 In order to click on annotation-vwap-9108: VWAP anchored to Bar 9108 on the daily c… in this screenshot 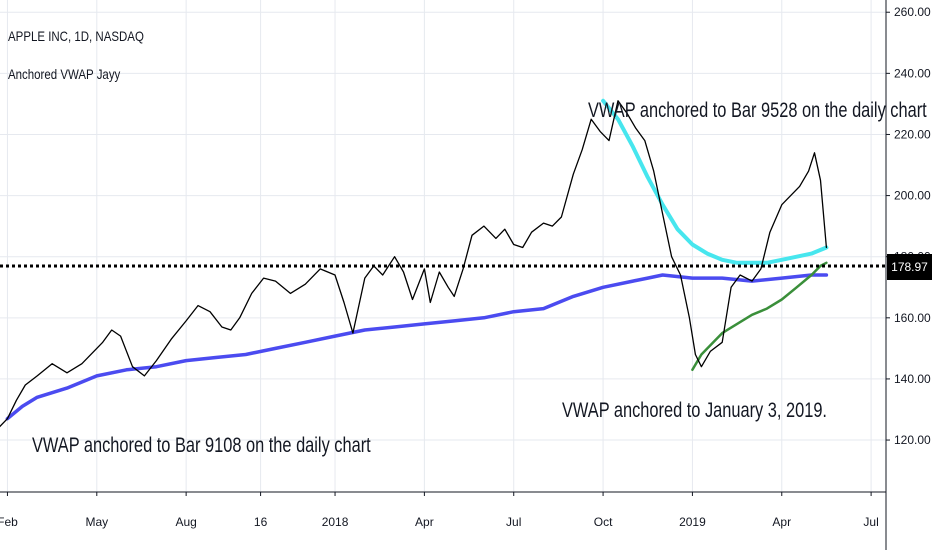, I will do `click(201, 445)`.